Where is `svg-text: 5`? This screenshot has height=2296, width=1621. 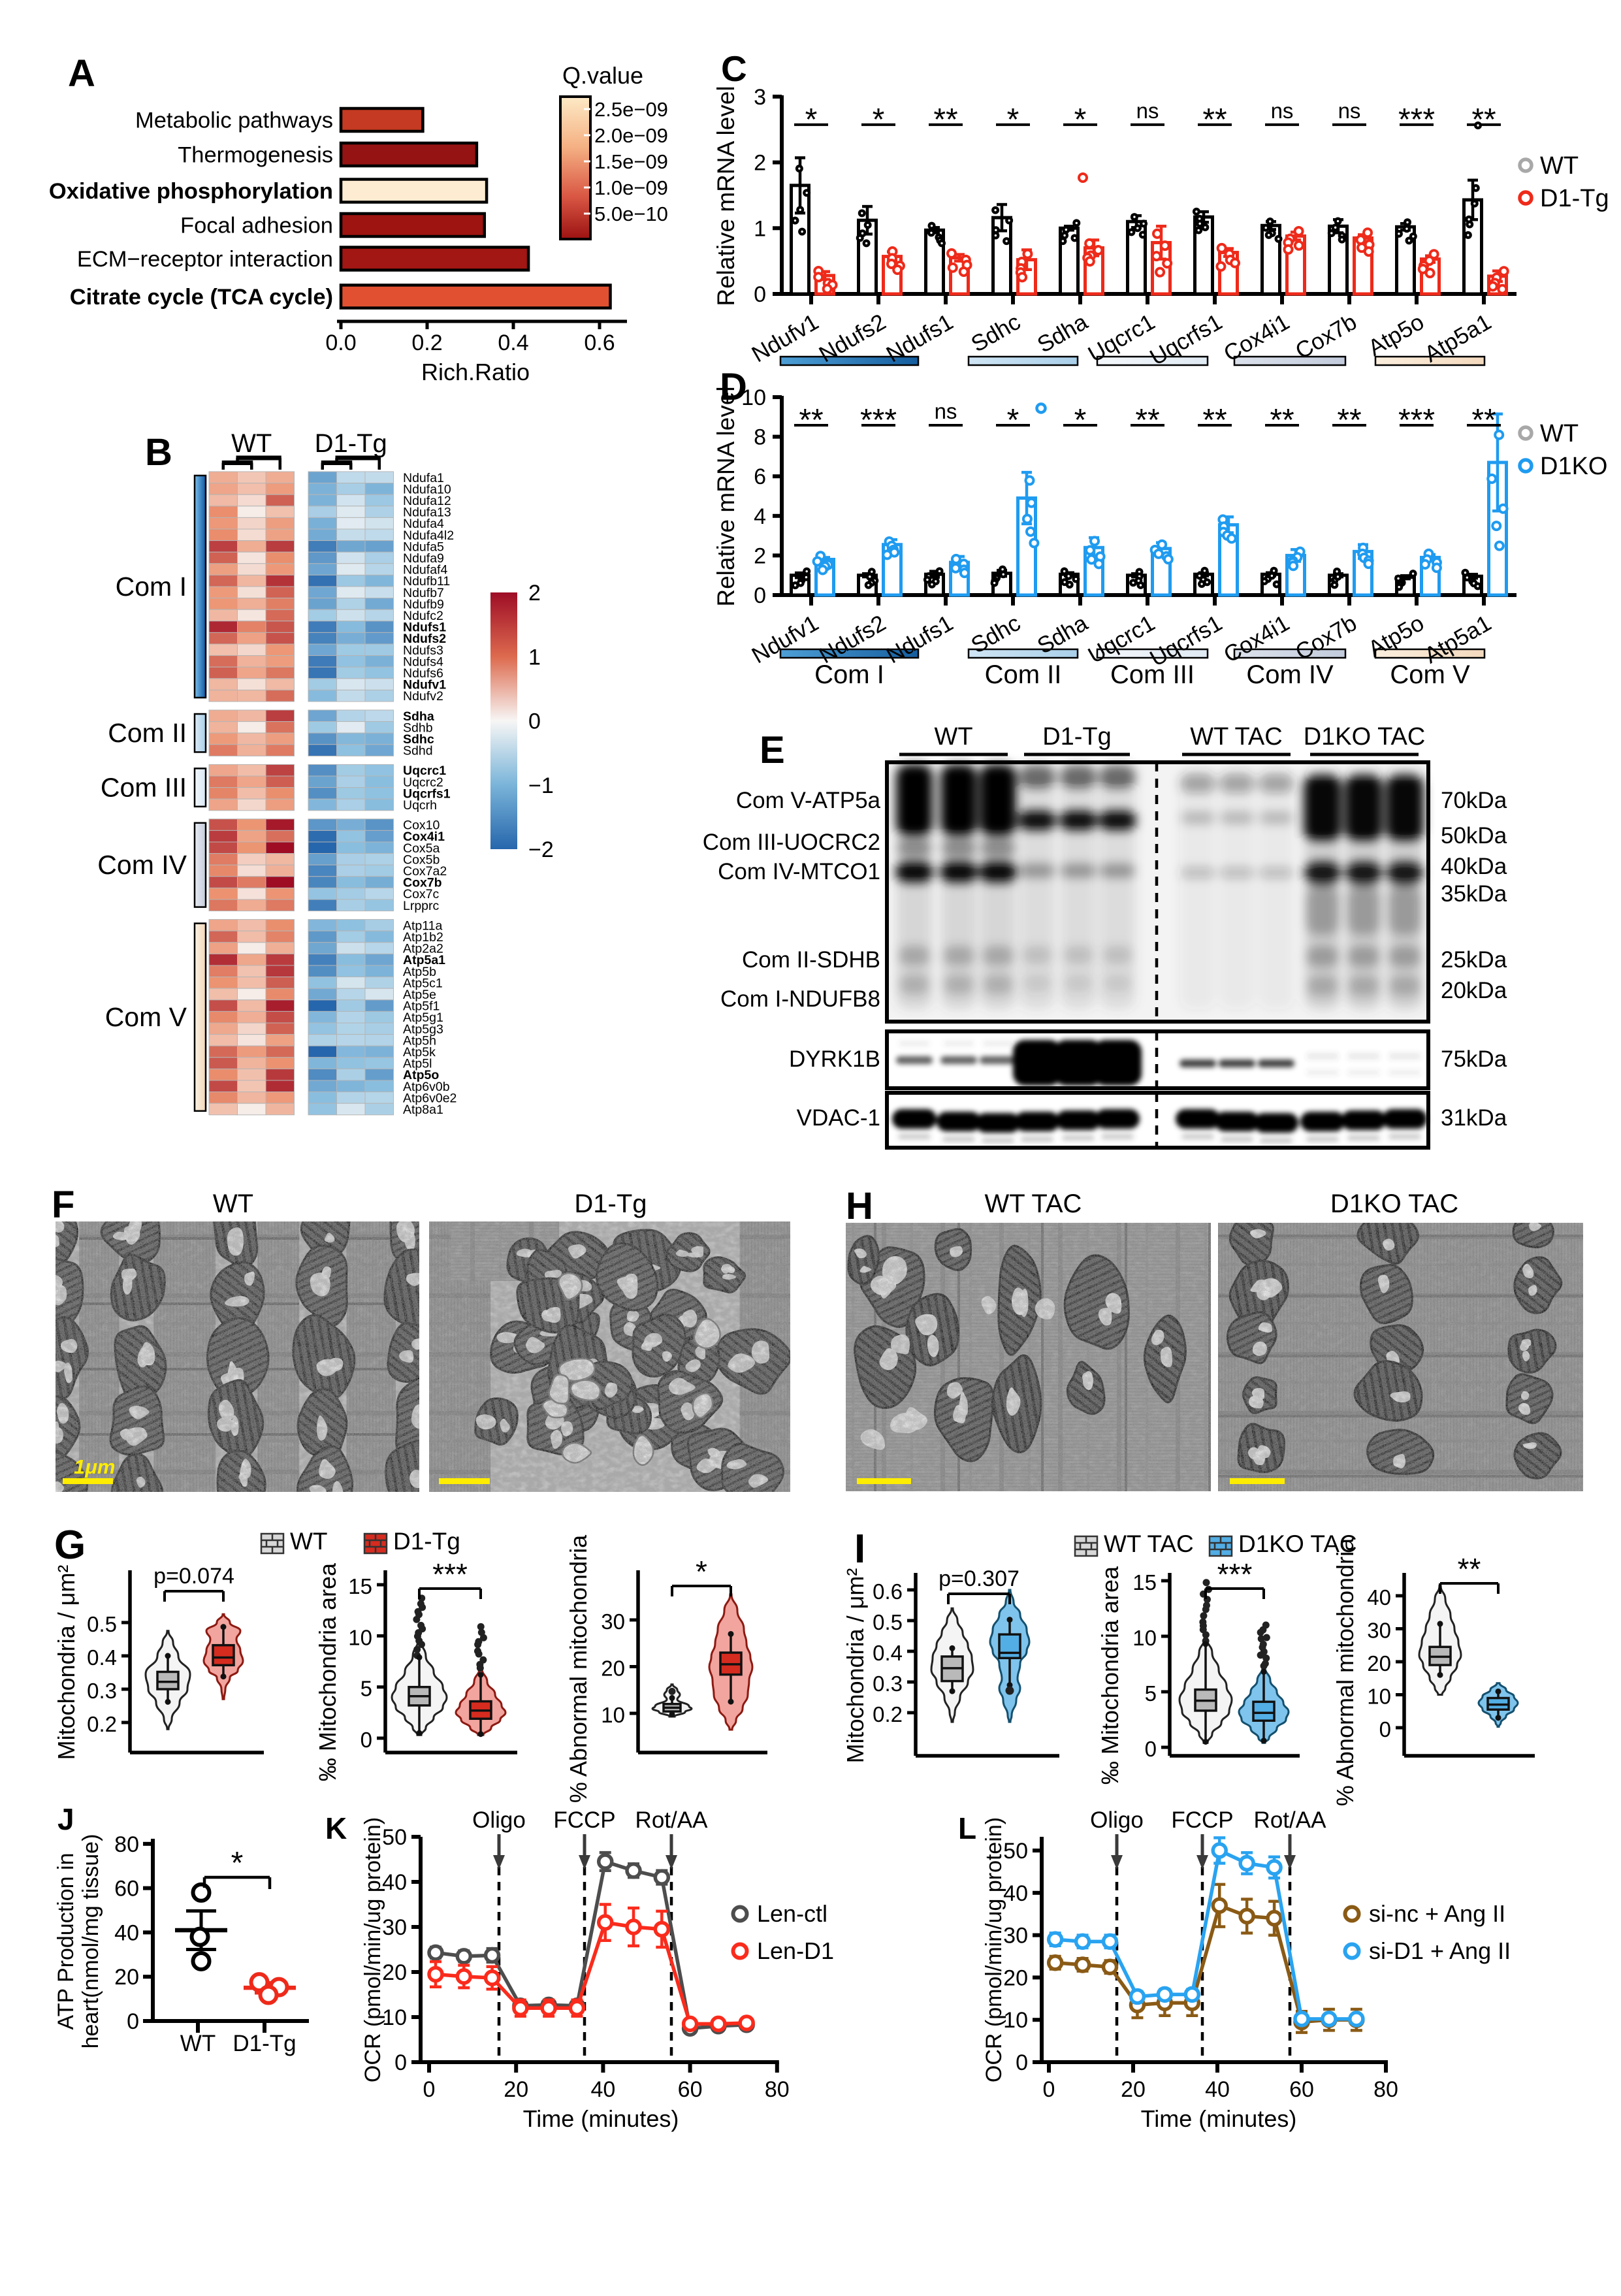 svg-text: 5 is located at coordinates (366, 1689).